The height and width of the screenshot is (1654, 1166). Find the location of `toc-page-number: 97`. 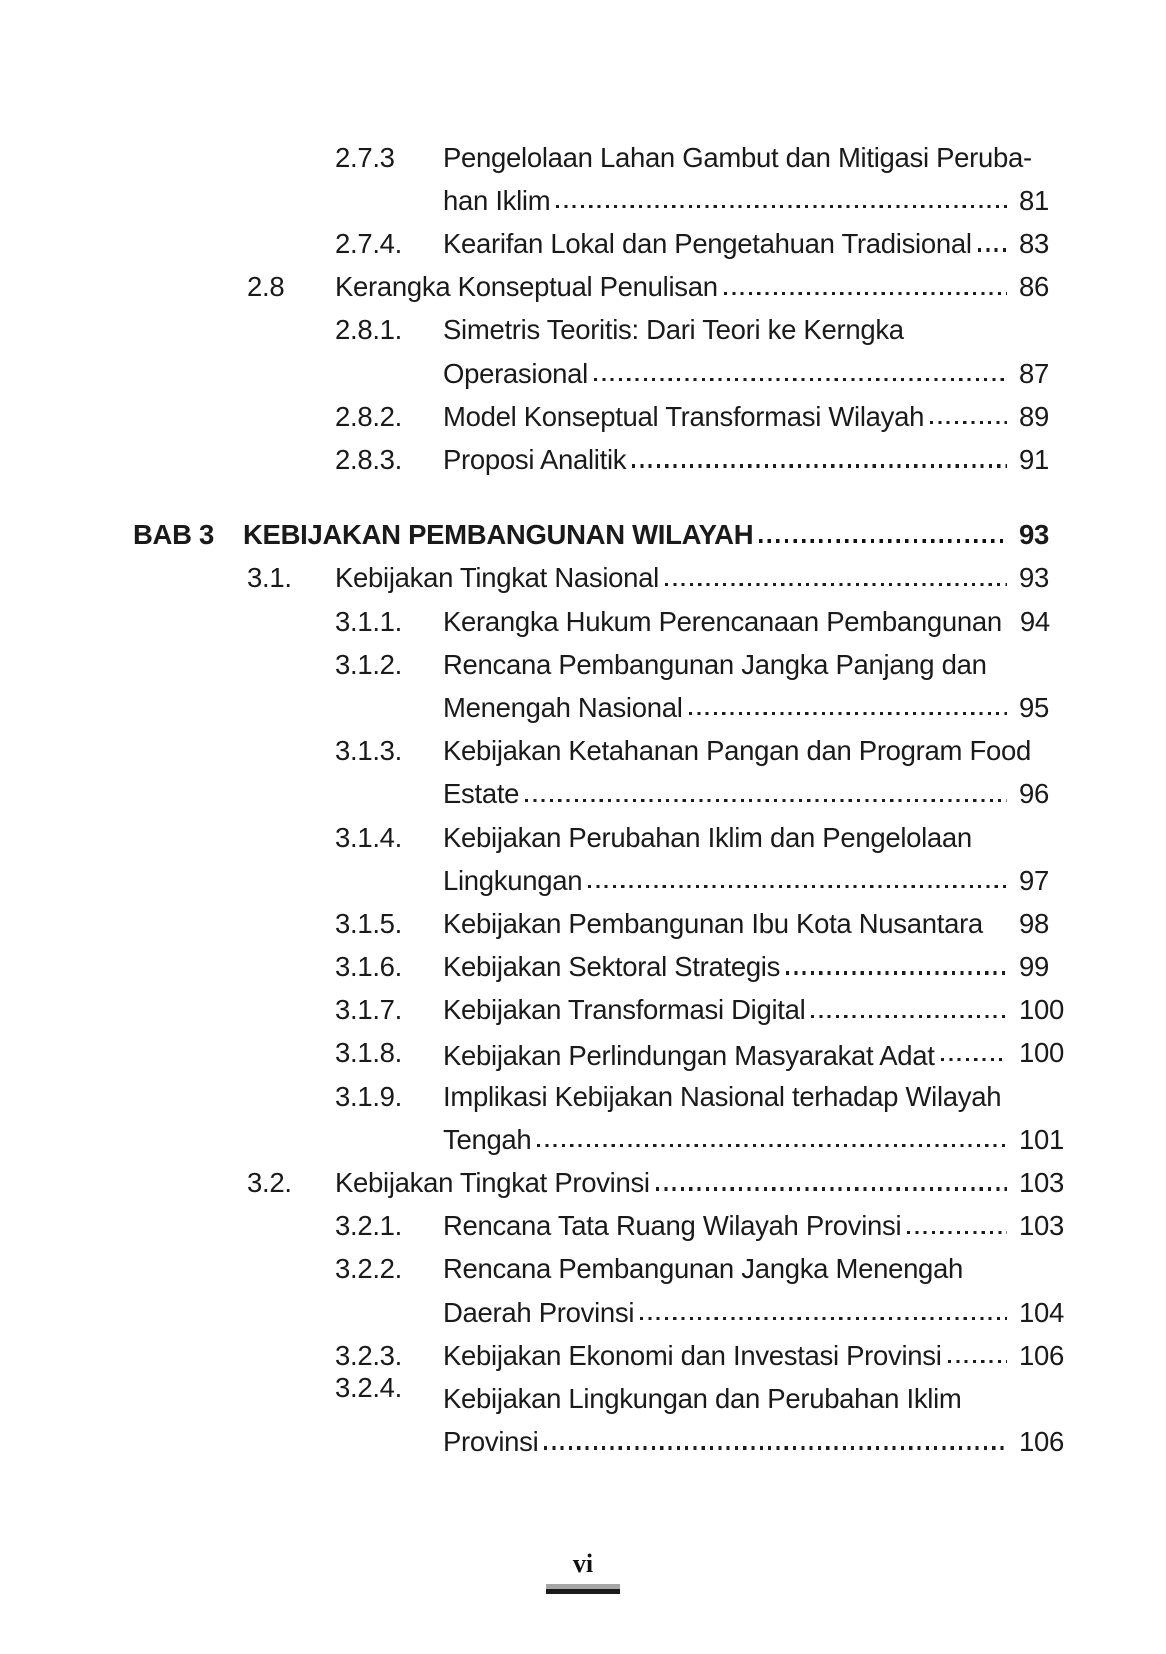

toc-page-number: 97 is located at coordinates (1034, 880).